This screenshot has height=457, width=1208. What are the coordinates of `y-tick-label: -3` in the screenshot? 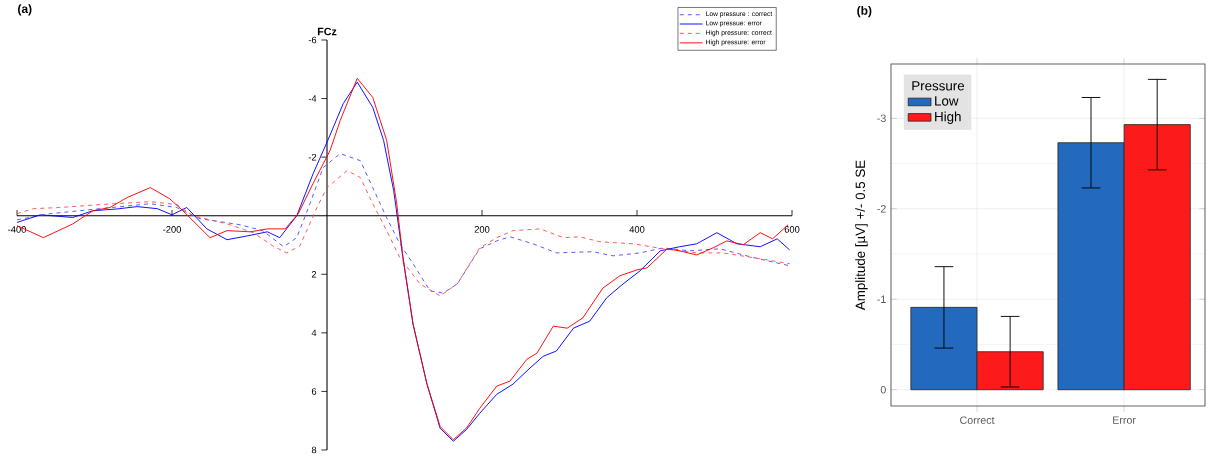 It's located at (881, 118).